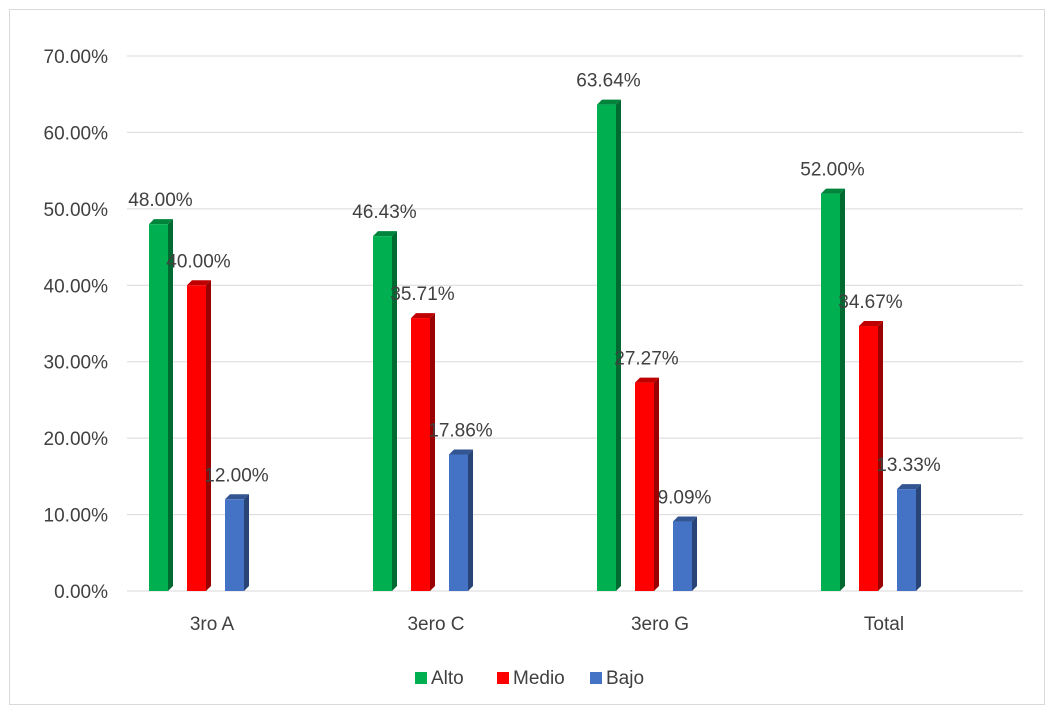  I want to click on legend-label: Bajo, so click(625, 678).